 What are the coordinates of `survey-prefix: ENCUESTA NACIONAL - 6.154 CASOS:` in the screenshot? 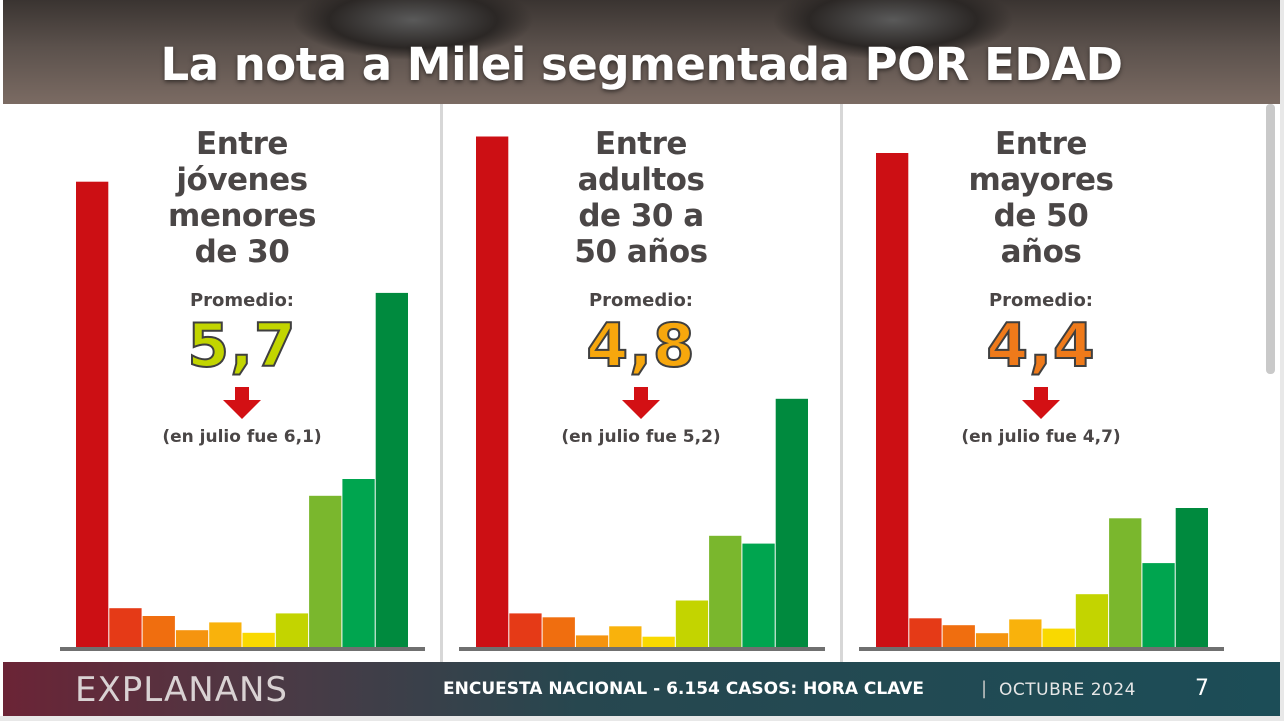 It's located at (623, 689).